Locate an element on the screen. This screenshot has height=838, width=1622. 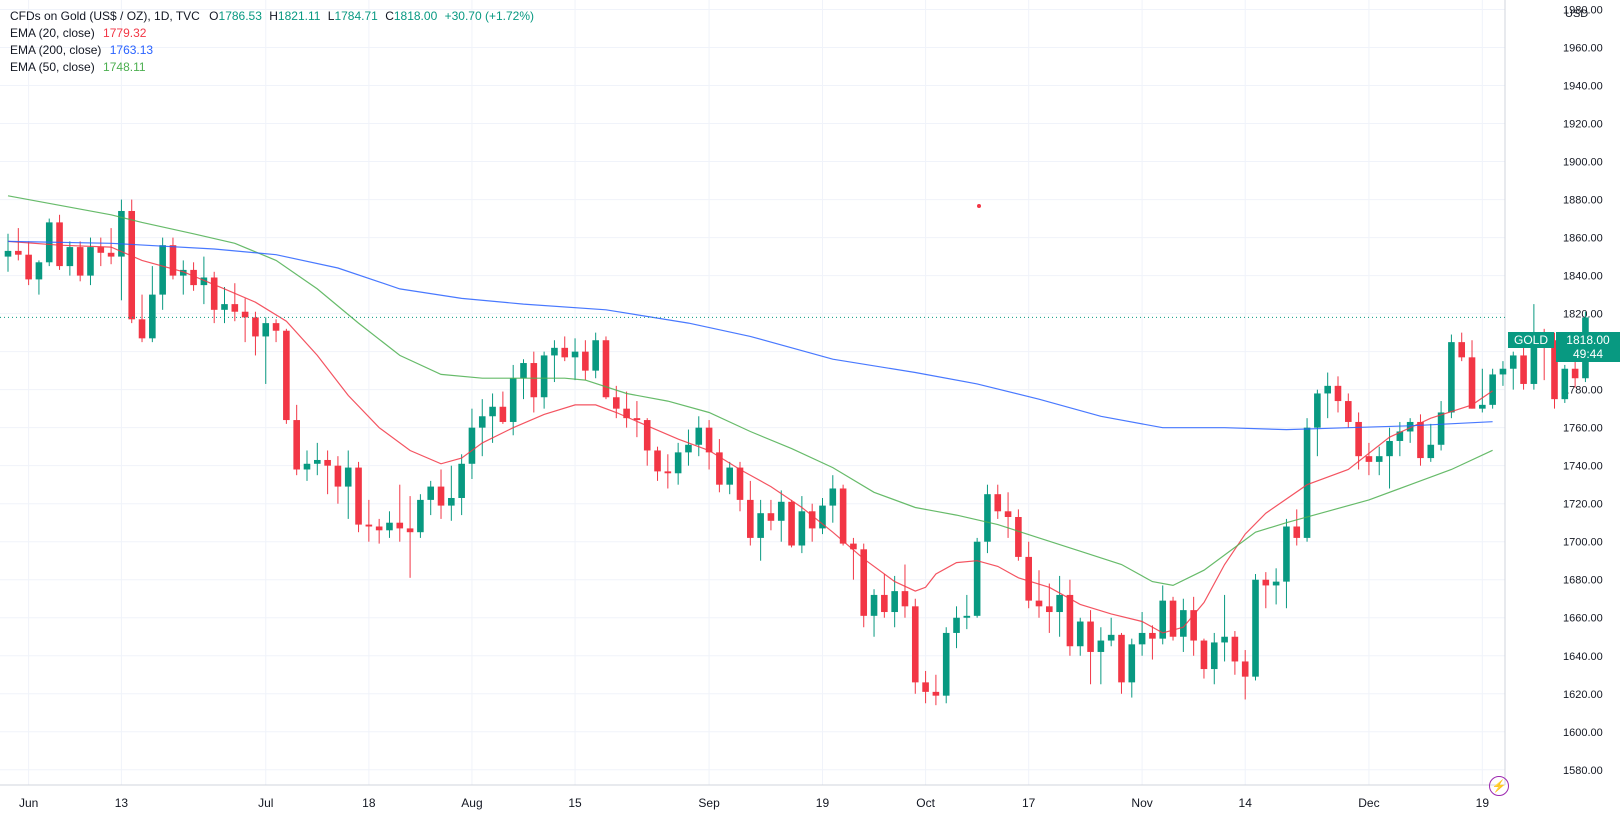
symbol-price-tag: GOLD is located at coordinates (1531, 340).